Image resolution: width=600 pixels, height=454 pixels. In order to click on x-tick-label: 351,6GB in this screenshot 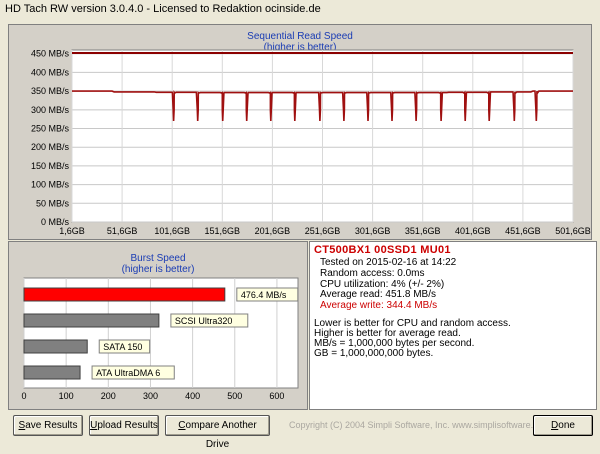, I will do `click(423, 231)`.